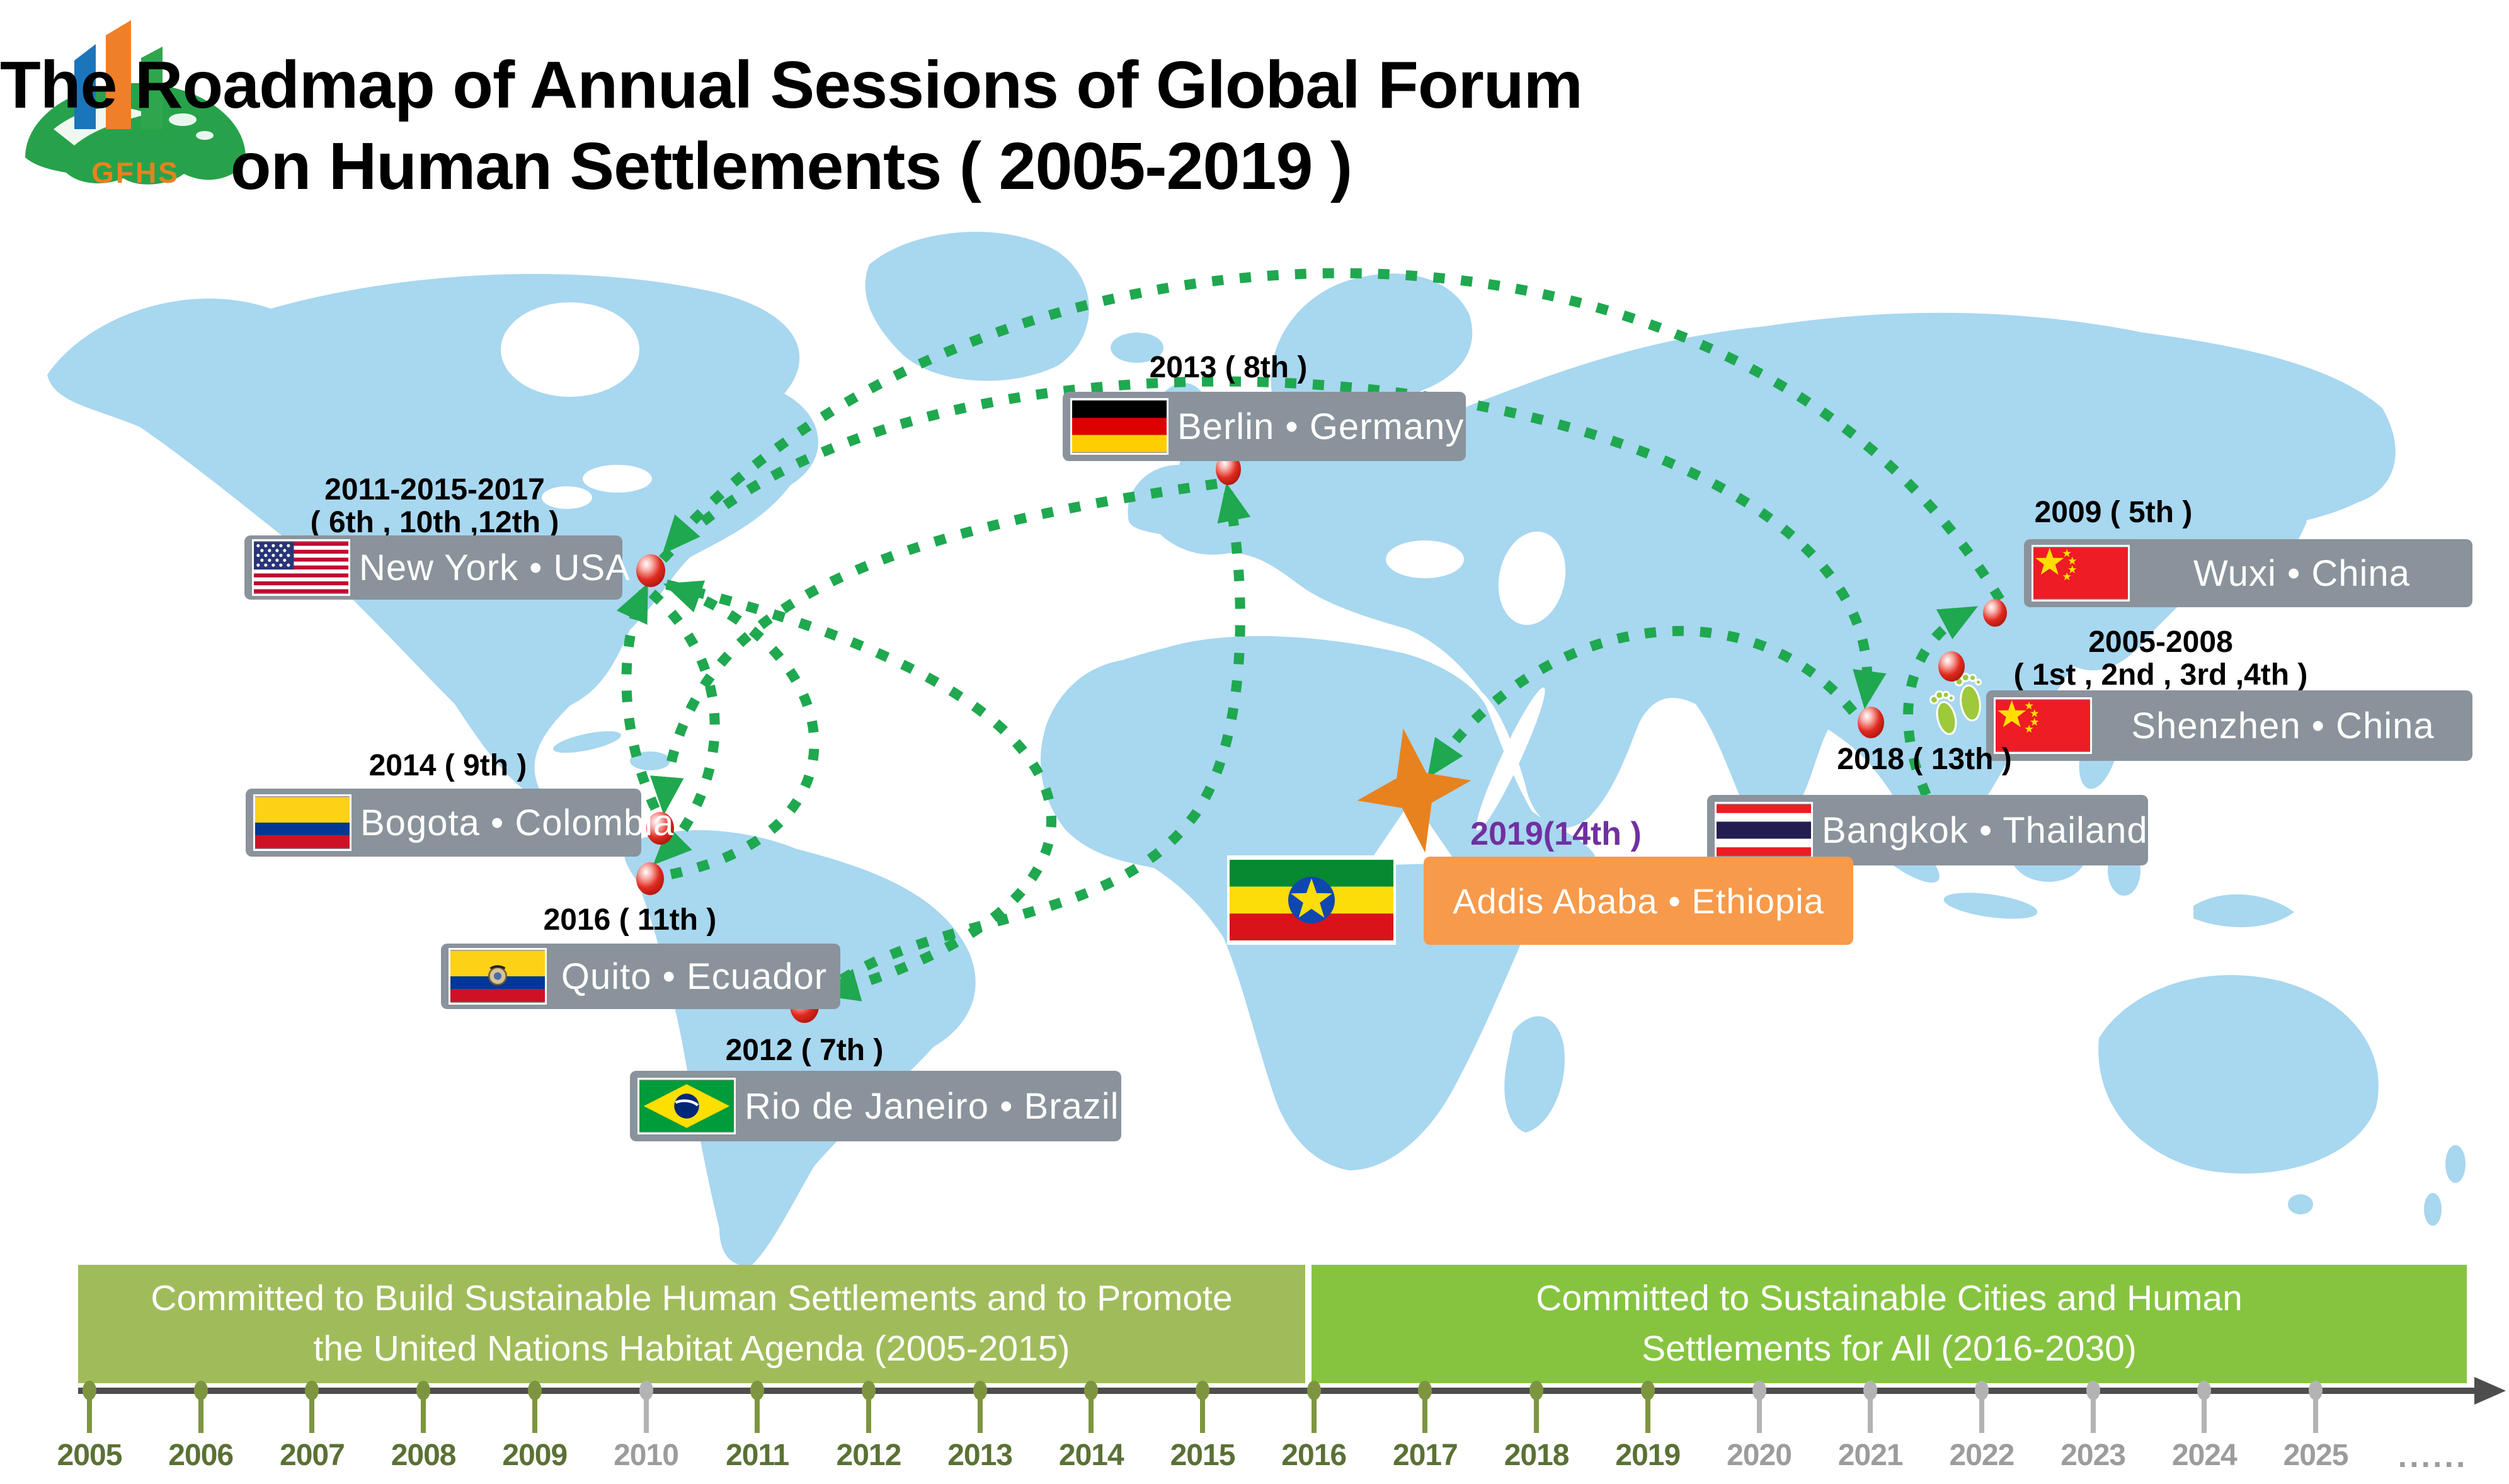 This screenshot has height=1484, width=2509. I want to click on location-label-addis: Addis Ababa • Ethiopia, so click(1638, 901).